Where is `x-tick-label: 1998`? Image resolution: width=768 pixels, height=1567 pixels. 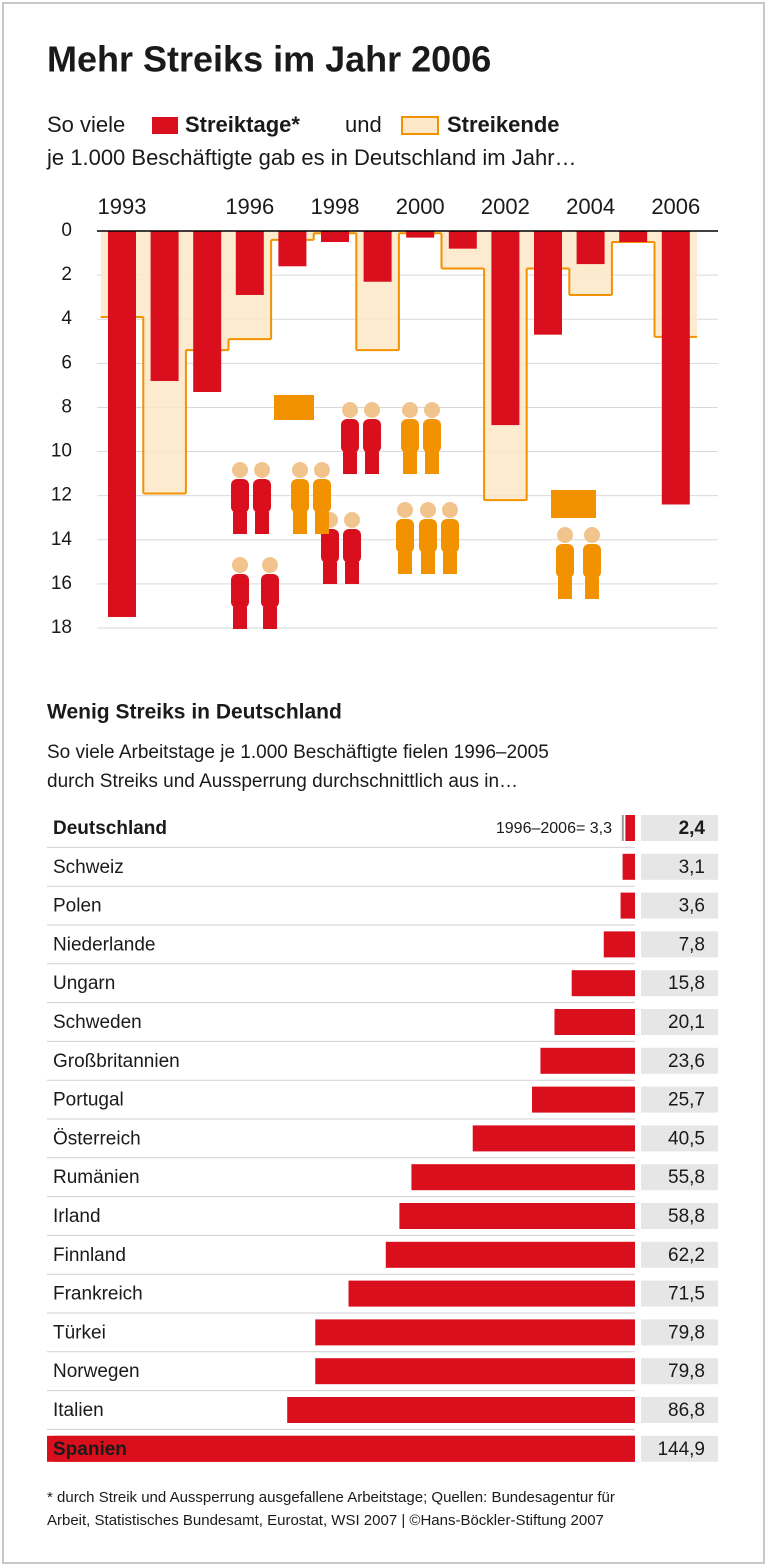 x-tick-label: 1998 is located at coordinates (335, 206).